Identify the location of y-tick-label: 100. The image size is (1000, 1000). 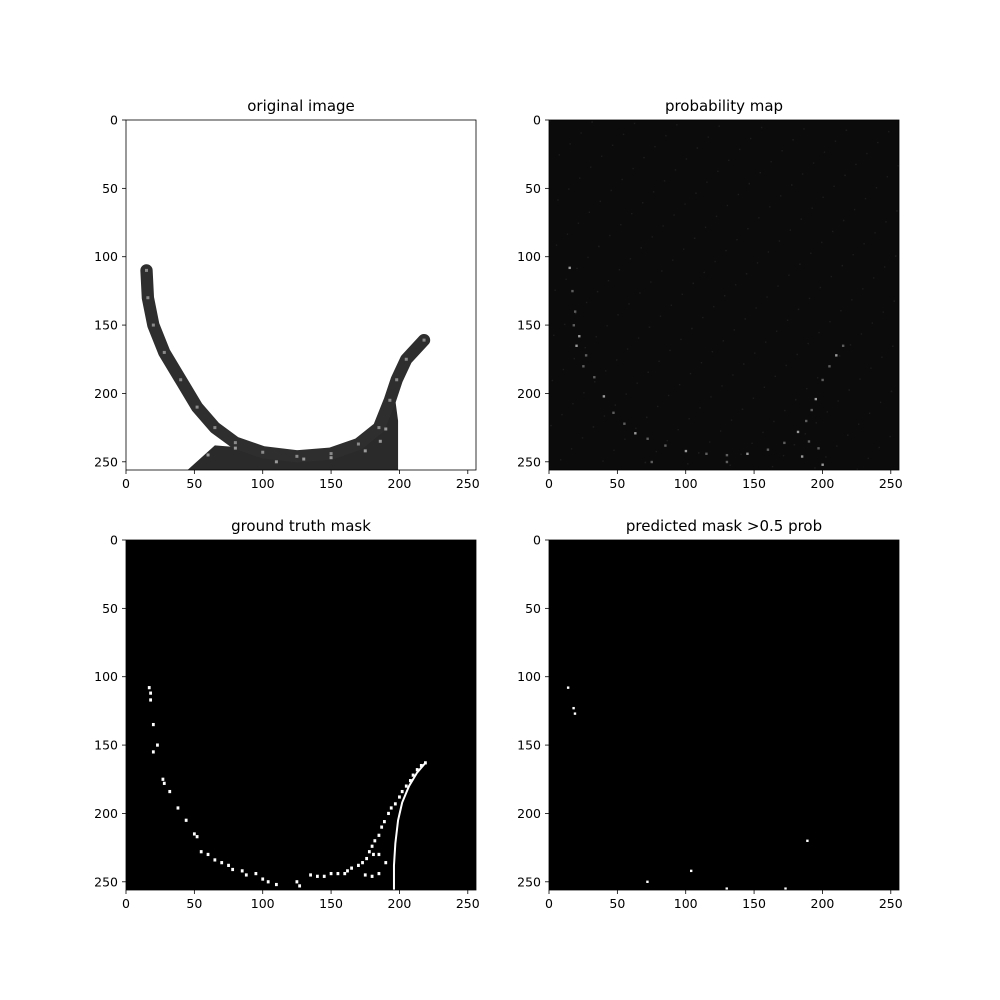
(529, 676).